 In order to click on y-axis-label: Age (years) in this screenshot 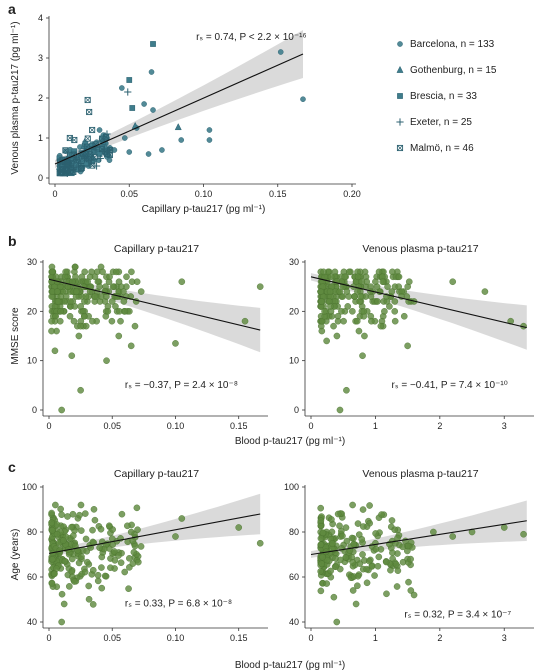, I will do `click(15, 555)`.